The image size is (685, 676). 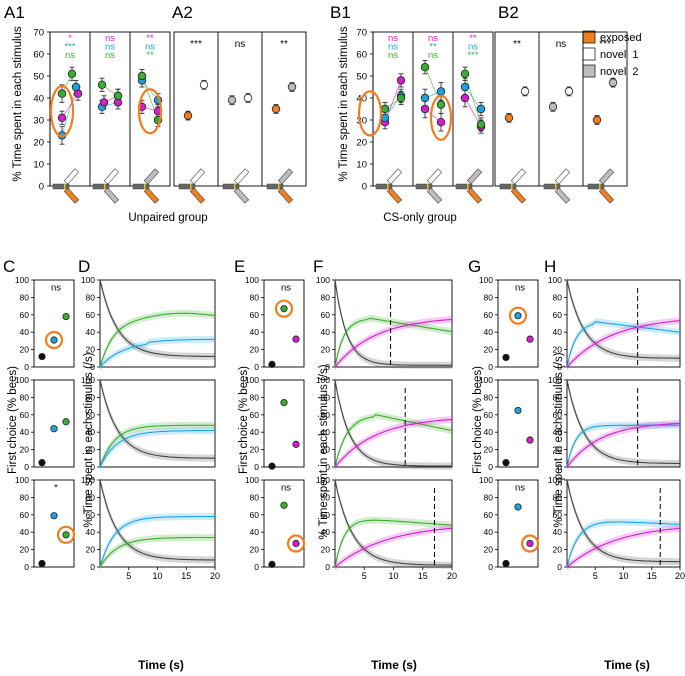 I want to click on panel-A1-highlight-ring, so click(x=150, y=111).